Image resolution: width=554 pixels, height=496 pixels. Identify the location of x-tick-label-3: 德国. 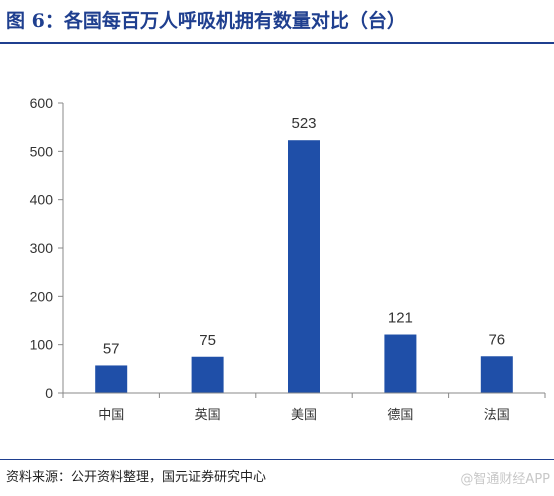
(400, 415).